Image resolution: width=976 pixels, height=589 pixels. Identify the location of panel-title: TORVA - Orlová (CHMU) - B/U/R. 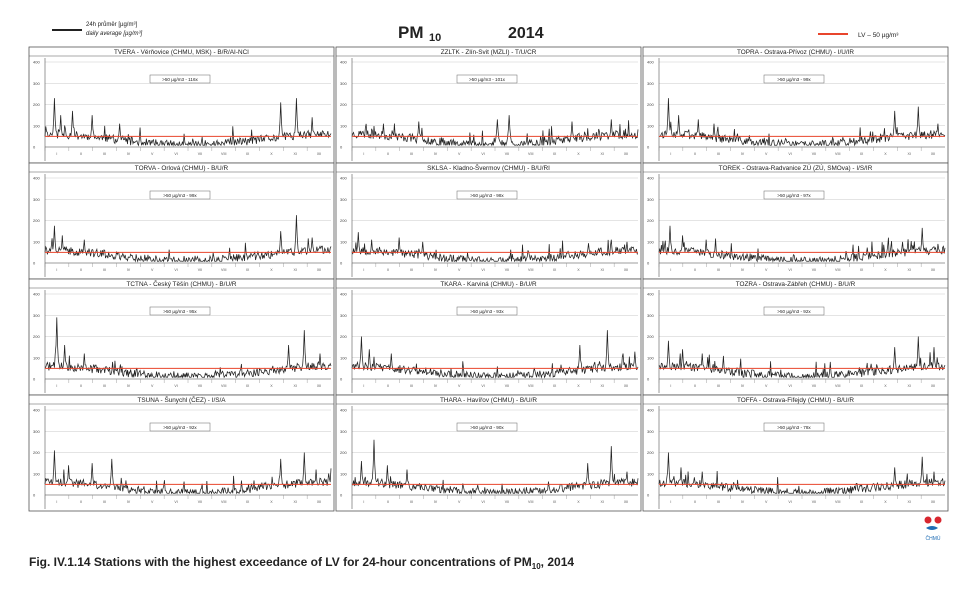
(182, 168).